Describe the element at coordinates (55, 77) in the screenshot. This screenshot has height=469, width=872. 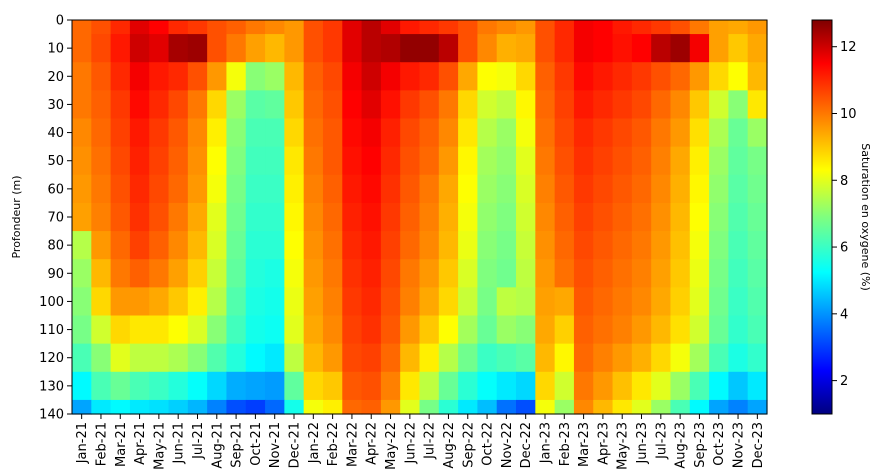
I see `y-tick-label: 20` at that location.